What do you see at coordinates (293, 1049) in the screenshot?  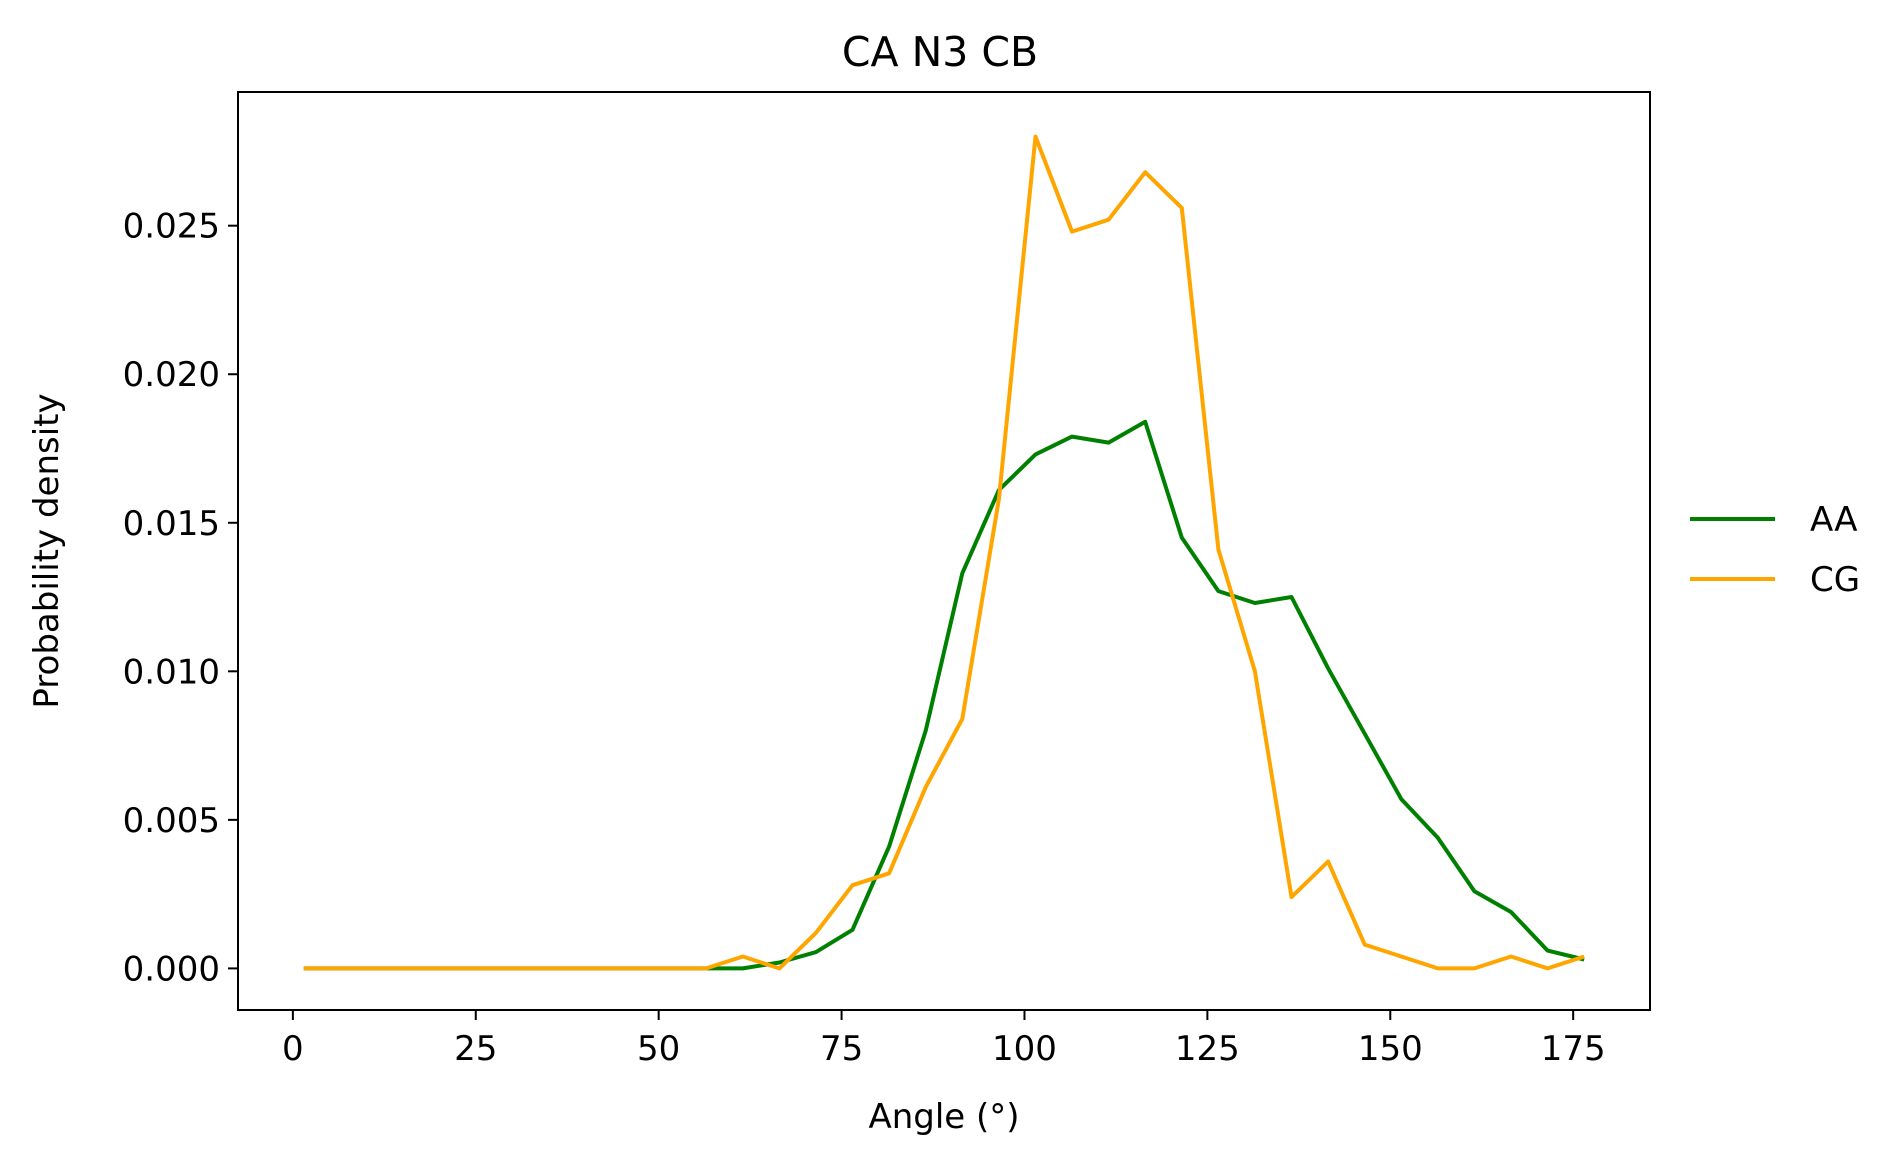 I see `x-tick-label: 0` at bounding box center [293, 1049].